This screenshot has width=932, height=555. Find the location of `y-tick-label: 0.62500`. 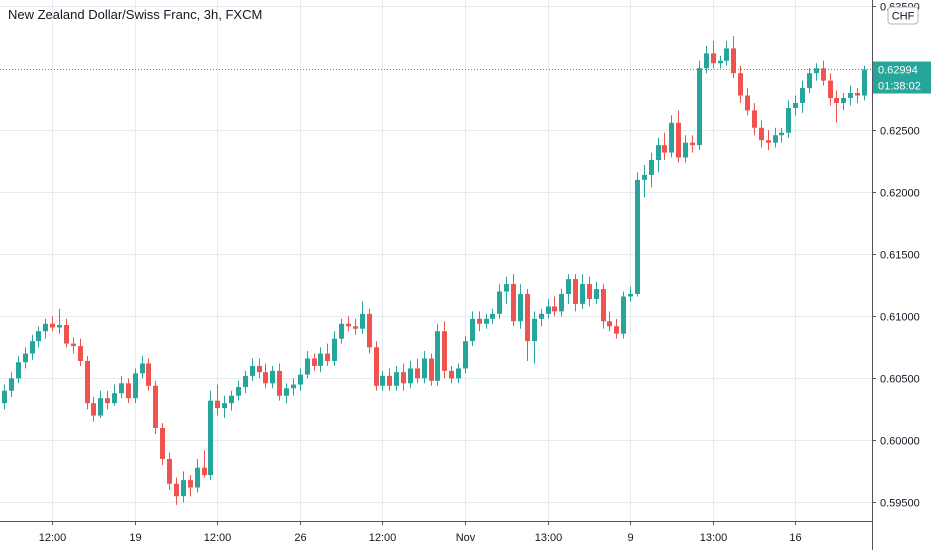

y-tick-label: 0.62500 is located at coordinates (900, 132).